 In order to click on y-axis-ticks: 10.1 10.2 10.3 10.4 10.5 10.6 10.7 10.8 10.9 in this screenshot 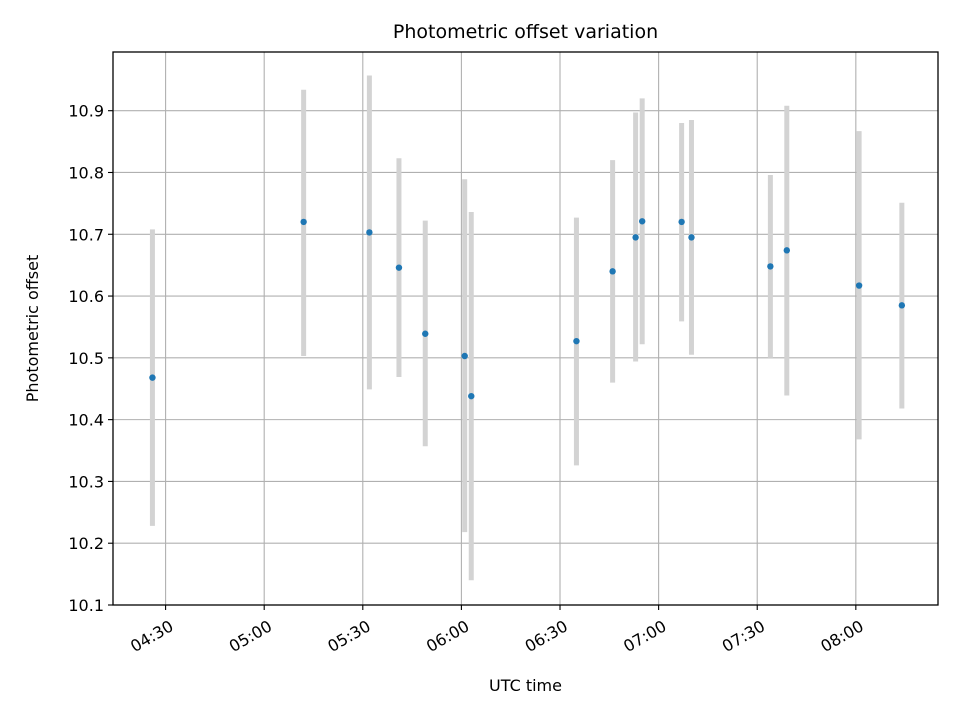, I will do `click(90, 358)`.